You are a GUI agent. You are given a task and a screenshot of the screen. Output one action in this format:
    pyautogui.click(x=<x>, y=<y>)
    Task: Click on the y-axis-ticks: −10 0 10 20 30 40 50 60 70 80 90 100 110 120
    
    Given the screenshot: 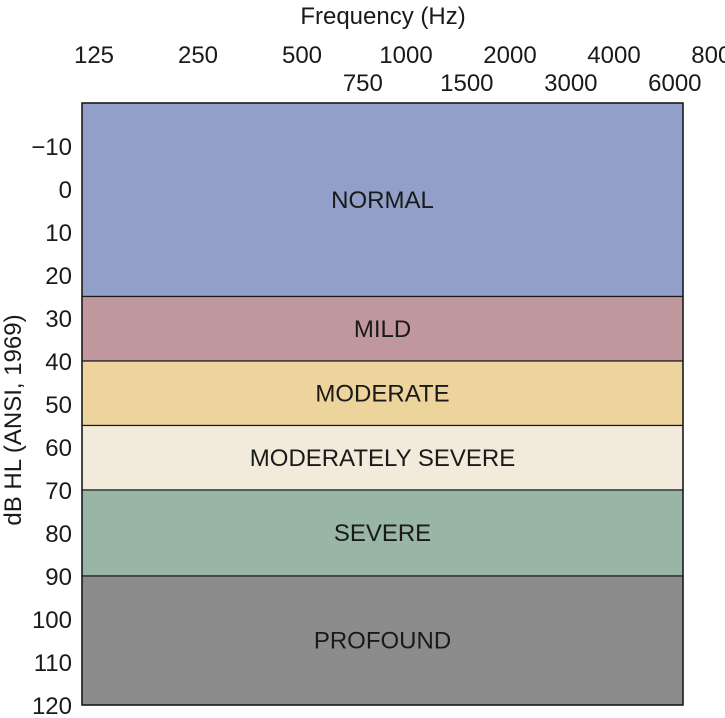 What is the action you would take?
    pyautogui.click(x=51, y=426)
    